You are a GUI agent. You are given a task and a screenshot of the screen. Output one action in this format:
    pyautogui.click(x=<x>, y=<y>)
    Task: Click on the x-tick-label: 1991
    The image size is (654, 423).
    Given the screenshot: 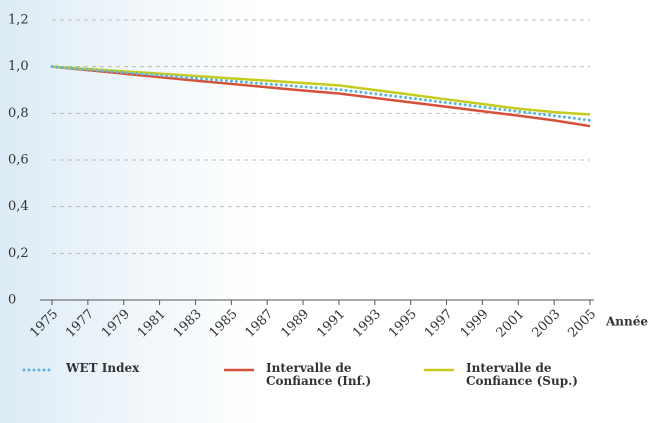 What is the action you would take?
    pyautogui.click(x=331, y=324)
    